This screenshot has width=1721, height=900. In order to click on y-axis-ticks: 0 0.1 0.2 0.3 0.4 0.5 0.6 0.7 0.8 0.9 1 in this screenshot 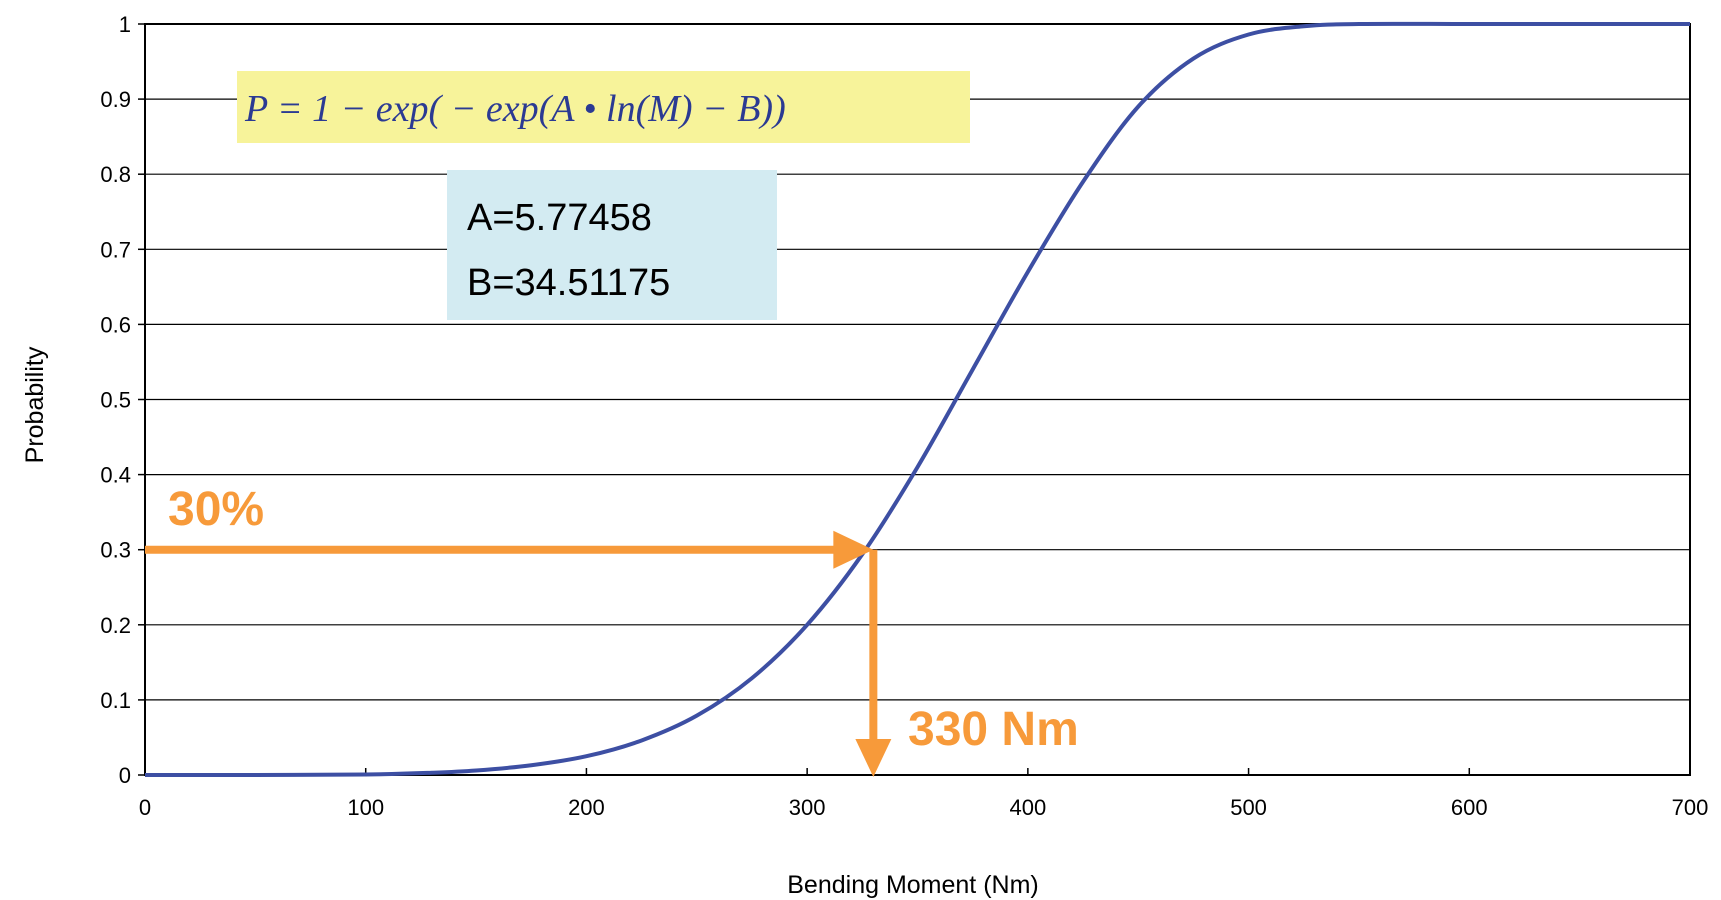, I will do `click(122, 400)`.